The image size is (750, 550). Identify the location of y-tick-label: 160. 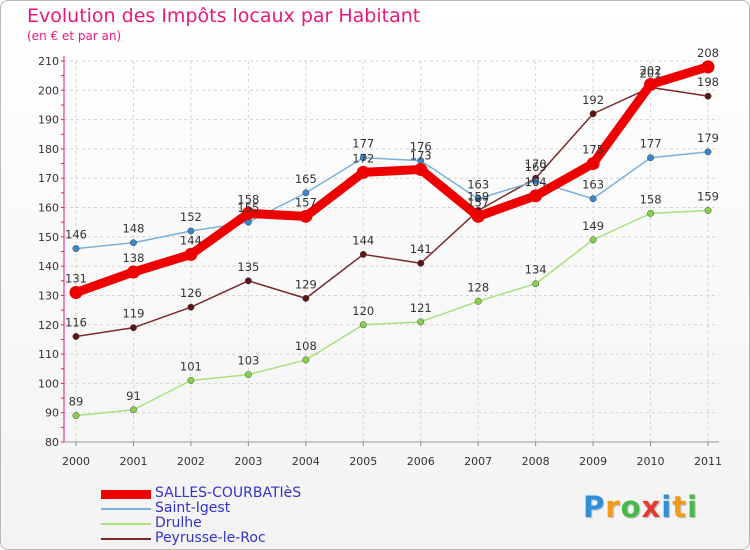
(48, 208).